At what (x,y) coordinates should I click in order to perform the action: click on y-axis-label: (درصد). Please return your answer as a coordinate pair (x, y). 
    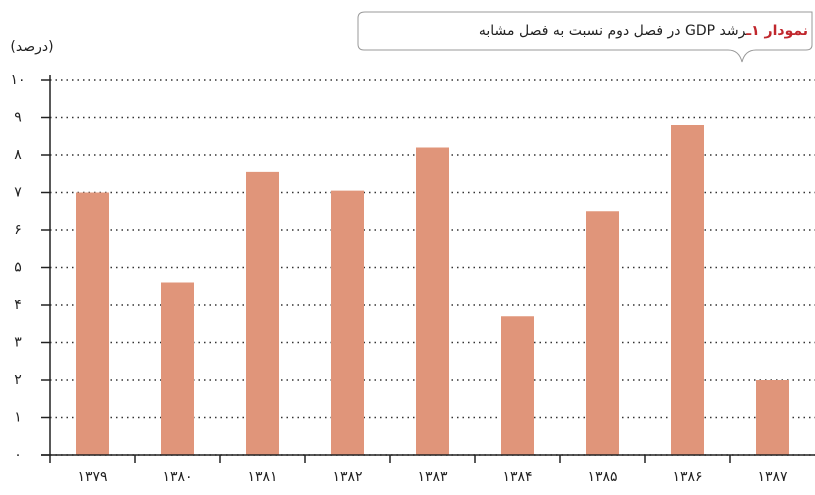
    Looking at the image, I should click on (31, 47).